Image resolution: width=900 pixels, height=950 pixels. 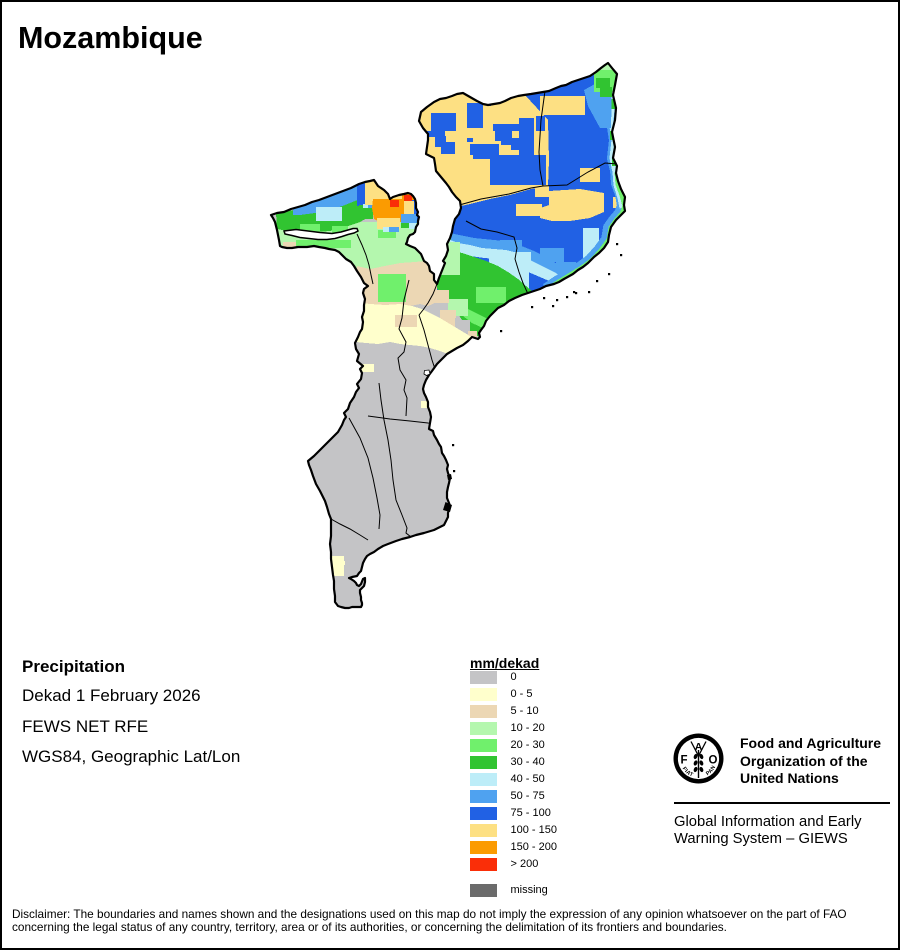 I want to click on svg-text: F, so click(x=683, y=761).